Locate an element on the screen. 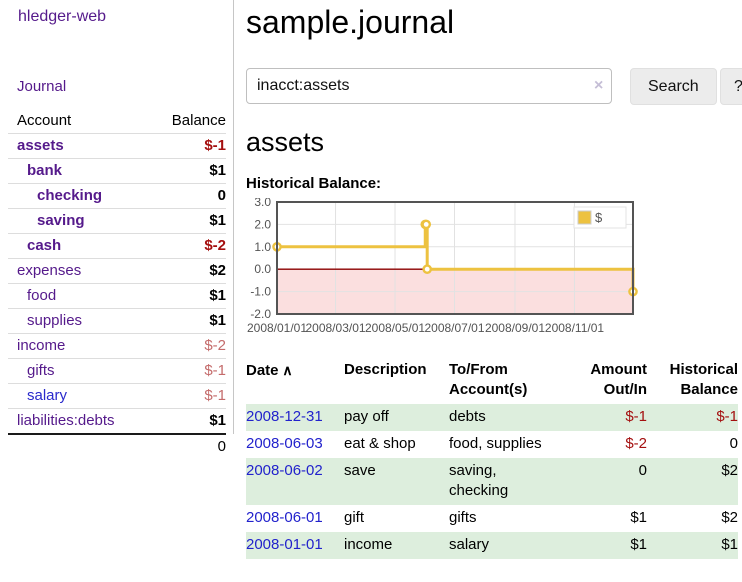  search-form: × Search ? is located at coordinates (494, 86).